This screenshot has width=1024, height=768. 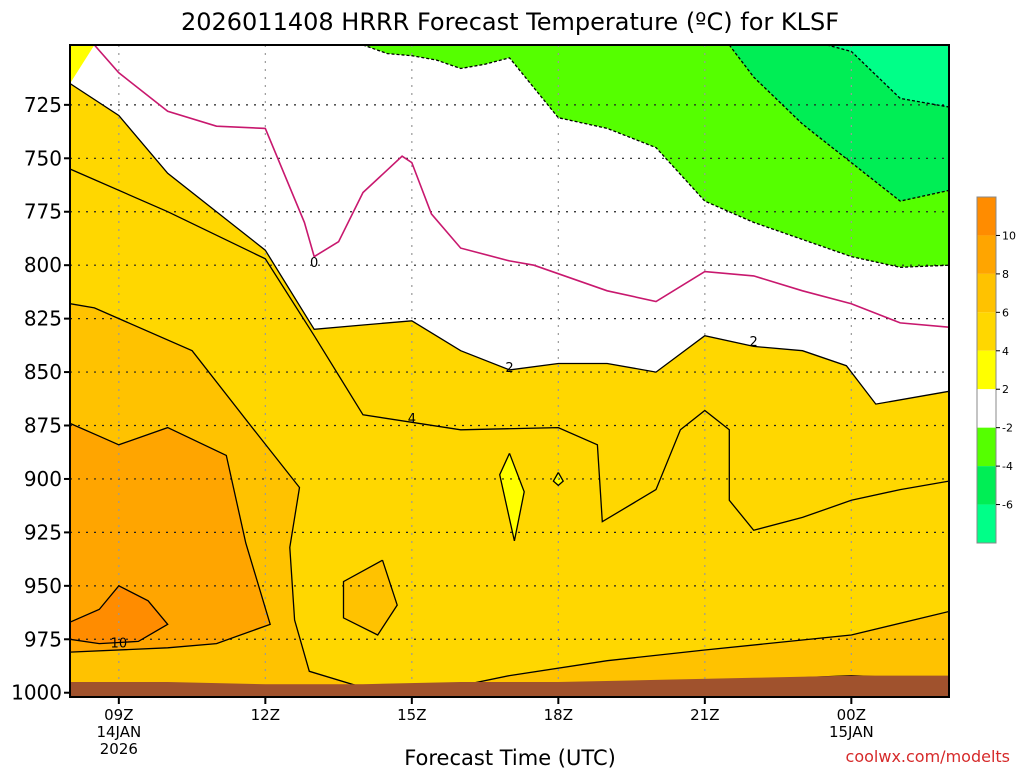 What do you see at coordinates (118, 715) in the screenshot?
I see `x-tick-label: 09Z` at bounding box center [118, 715].